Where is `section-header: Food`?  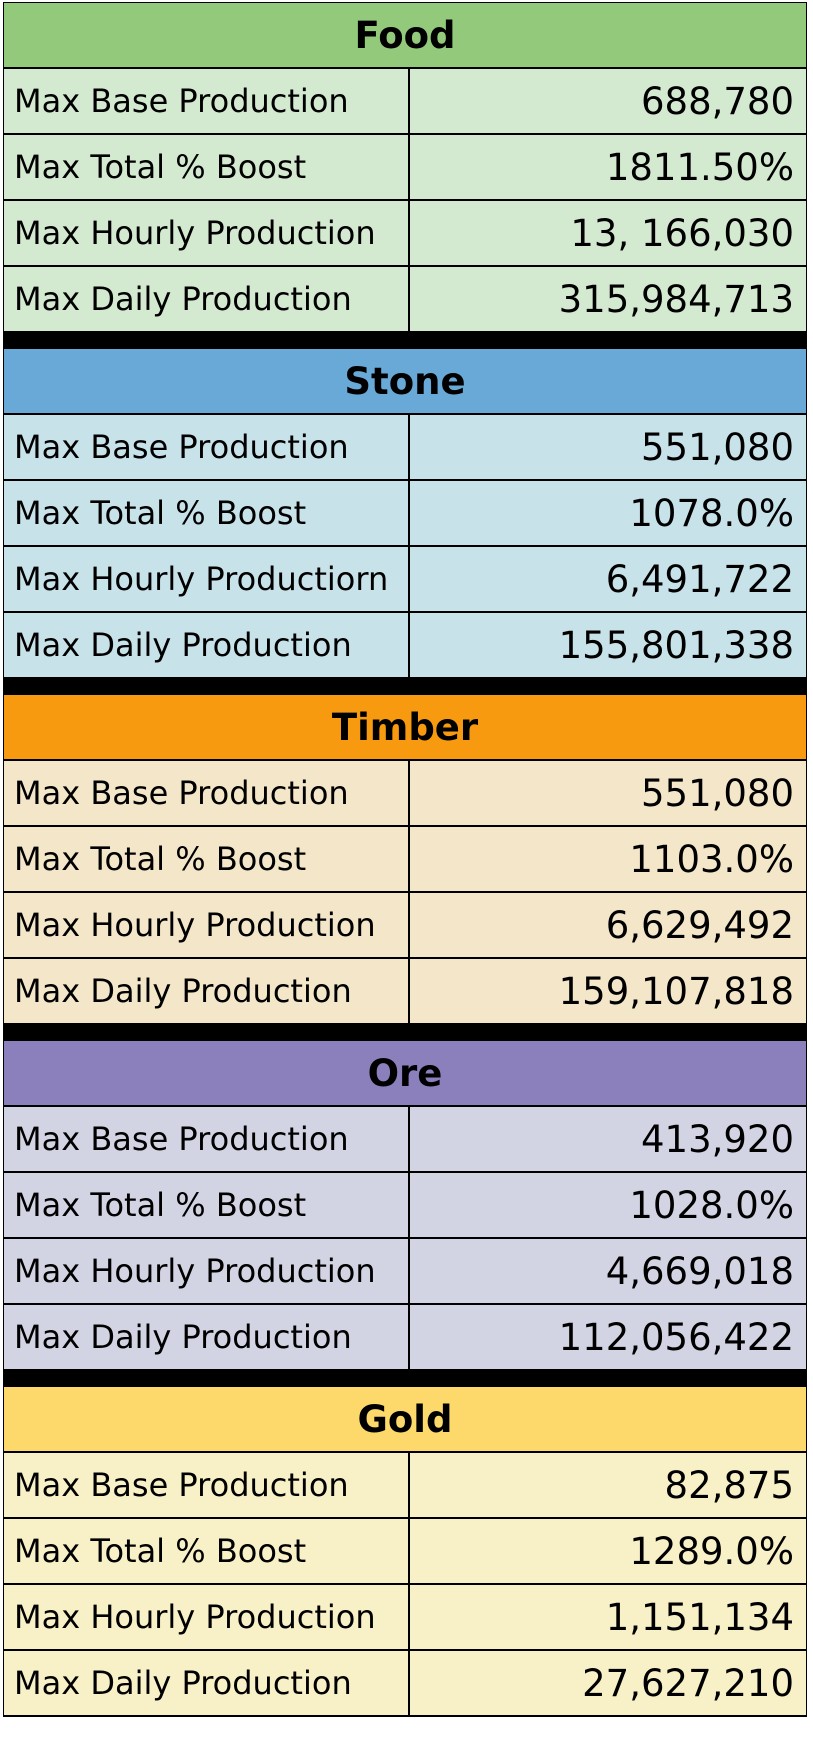
section-header: Food is located at coordinates (405, 35).